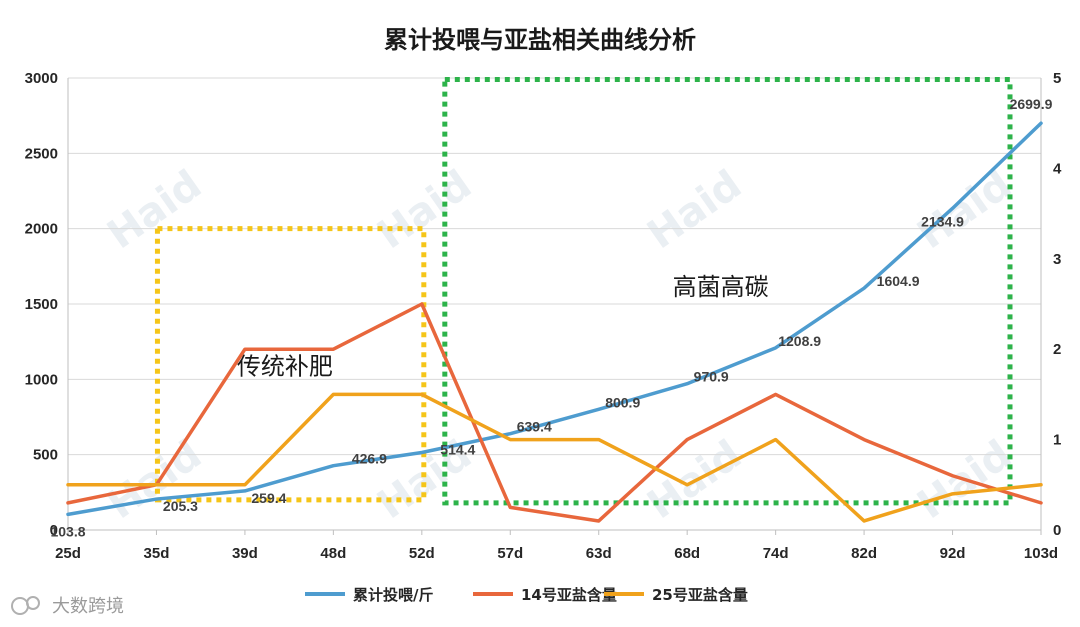  I want to click on x-tick-label: 92d, so click(953, 553).